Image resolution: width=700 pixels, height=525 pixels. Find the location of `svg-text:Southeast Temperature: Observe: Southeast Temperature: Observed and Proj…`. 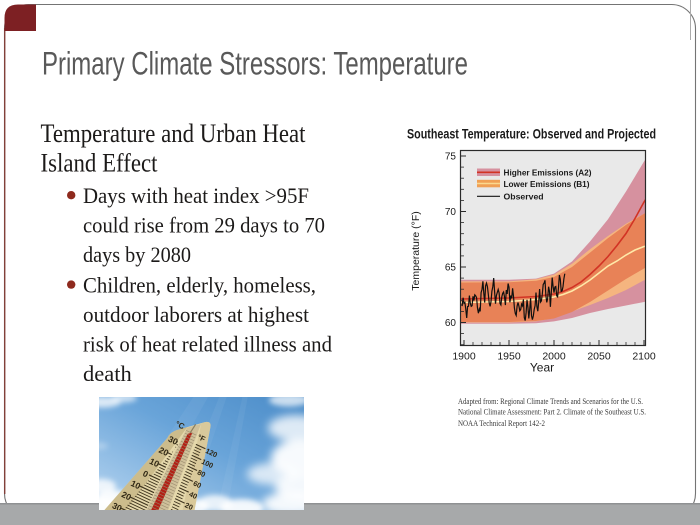

svg-text:Southeast Temperature: Observe: Southeast Temperature: Observed and Proj… is located at coordinates (531, 134).